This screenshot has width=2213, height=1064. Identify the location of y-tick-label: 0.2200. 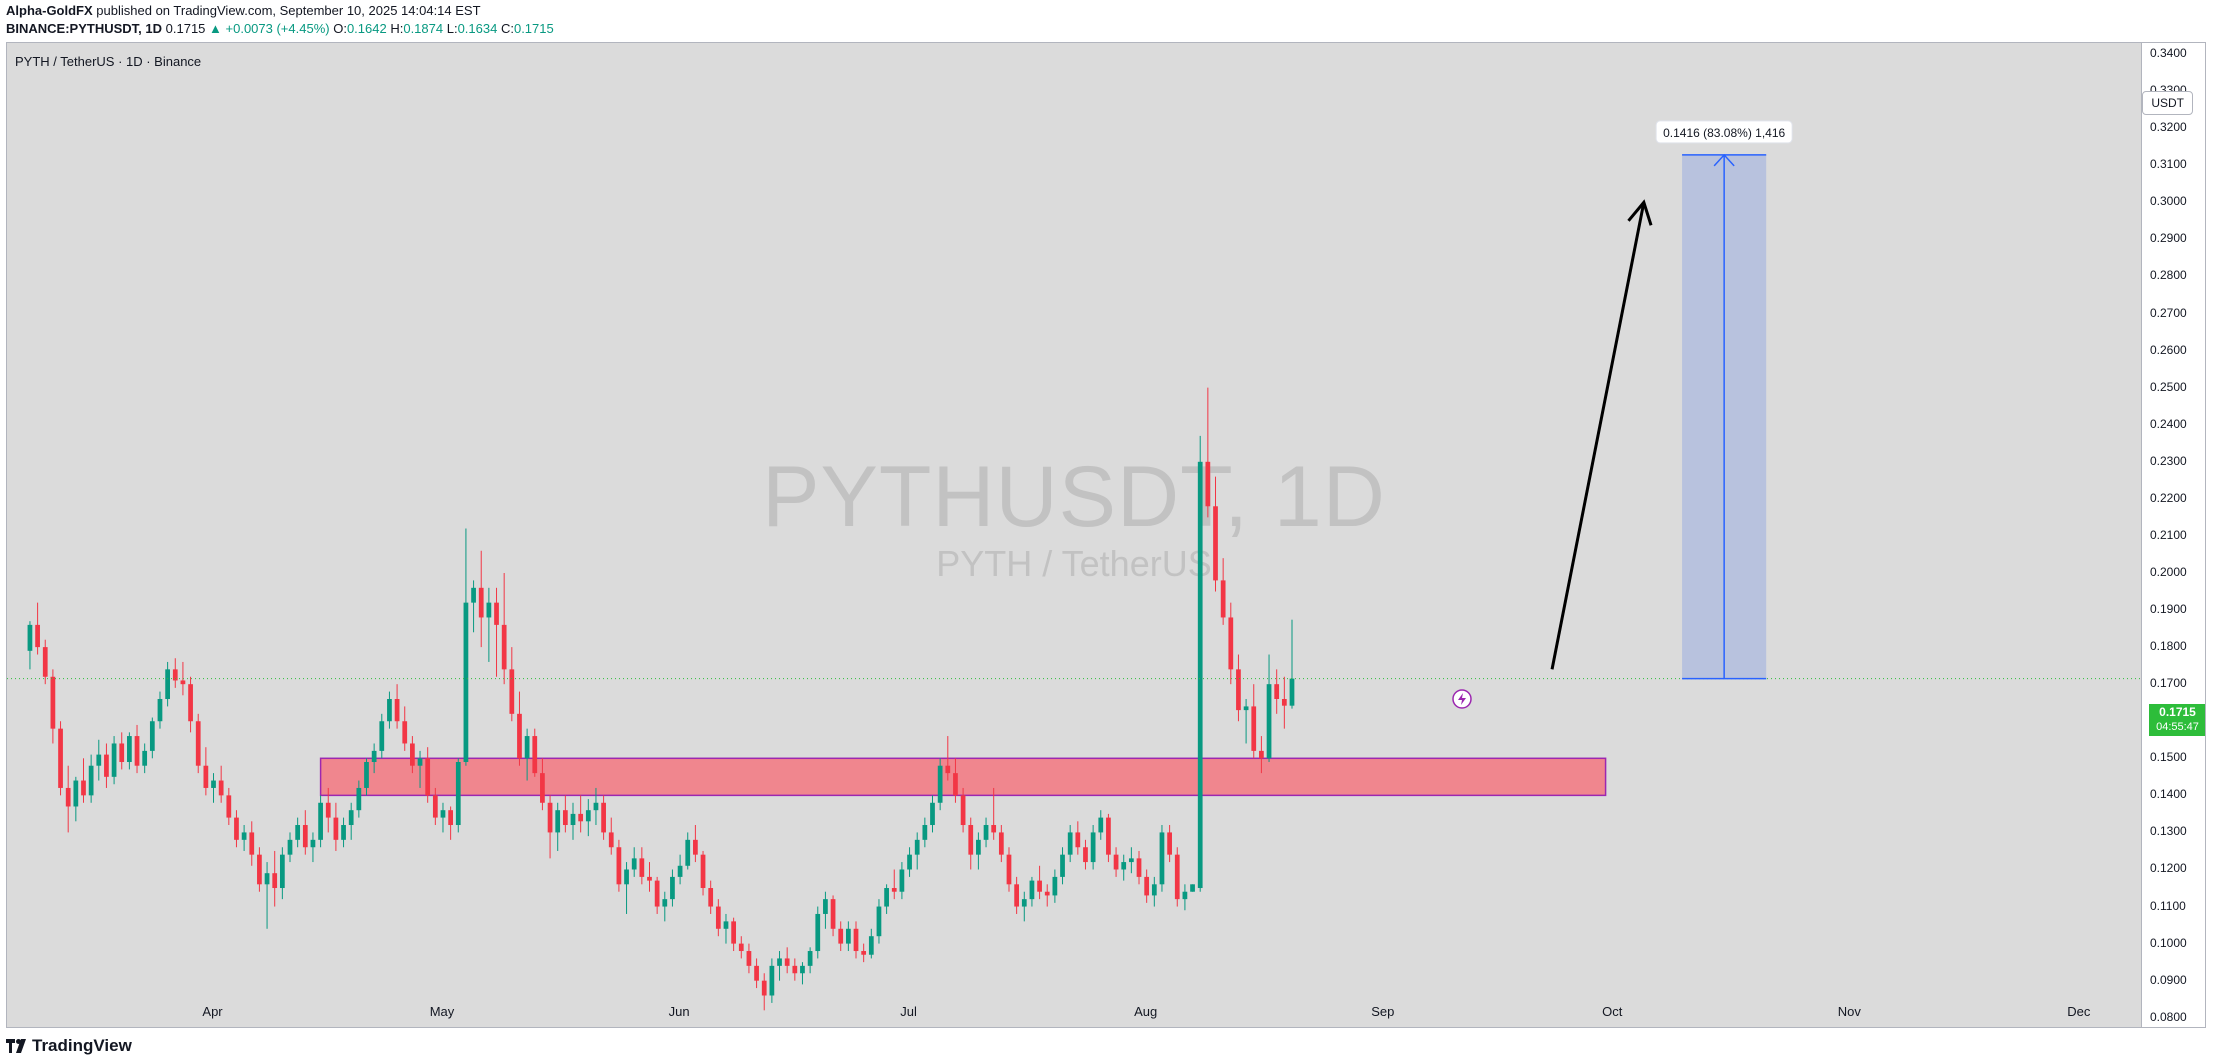
(2168, 497).